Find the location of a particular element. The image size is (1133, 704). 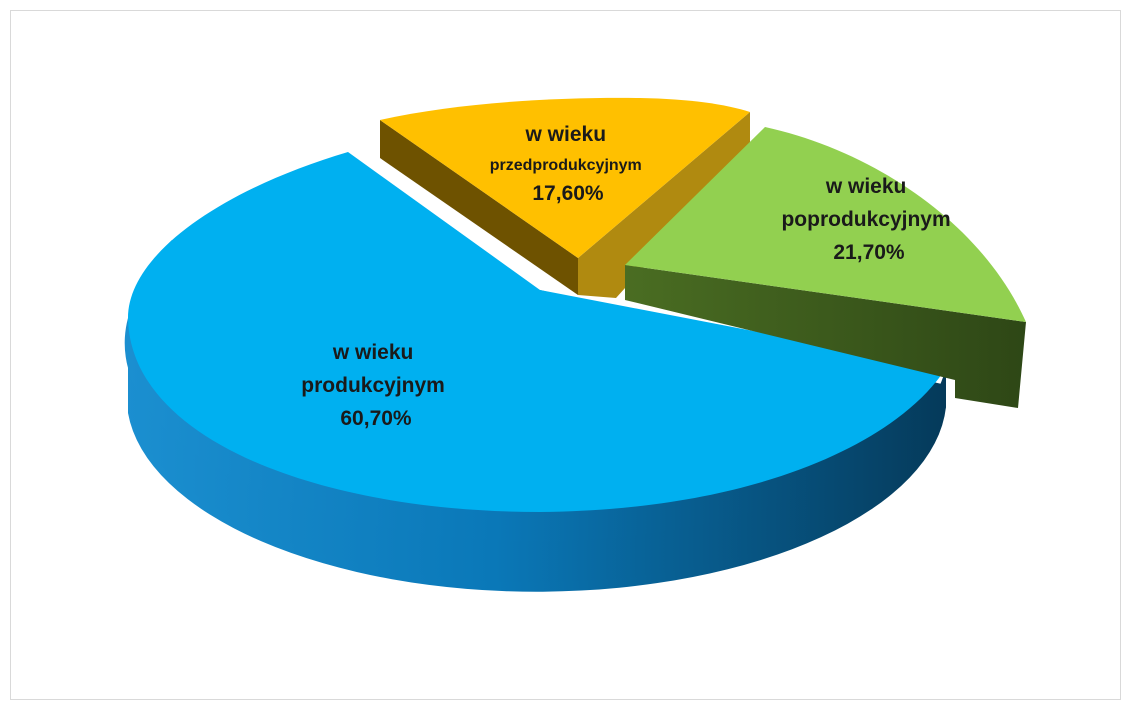

slice-poprodukcyjnym-label: w wieku poprodukcyjnym 21,70% is located at coordinates (868, 219).